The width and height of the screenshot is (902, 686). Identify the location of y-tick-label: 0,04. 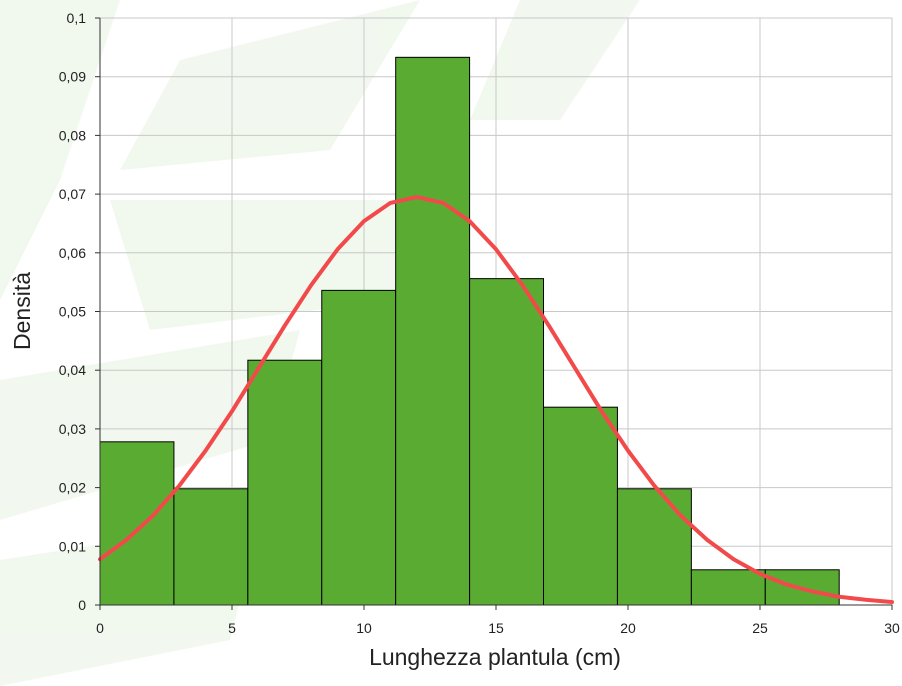
(72, 370).